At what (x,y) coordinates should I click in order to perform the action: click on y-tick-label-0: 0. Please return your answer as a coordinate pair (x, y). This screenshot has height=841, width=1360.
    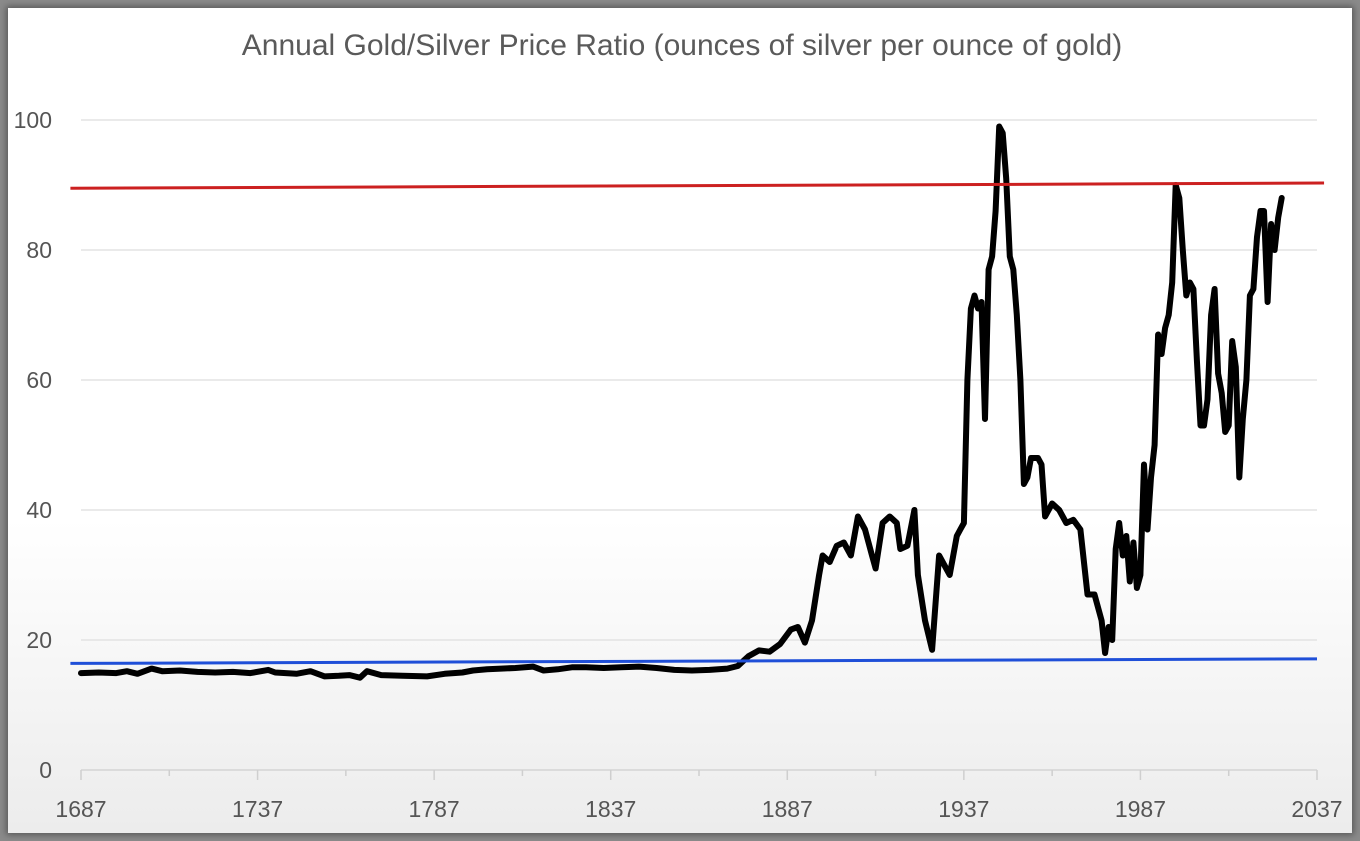
    Looking at the image, I should click on (45, 770).